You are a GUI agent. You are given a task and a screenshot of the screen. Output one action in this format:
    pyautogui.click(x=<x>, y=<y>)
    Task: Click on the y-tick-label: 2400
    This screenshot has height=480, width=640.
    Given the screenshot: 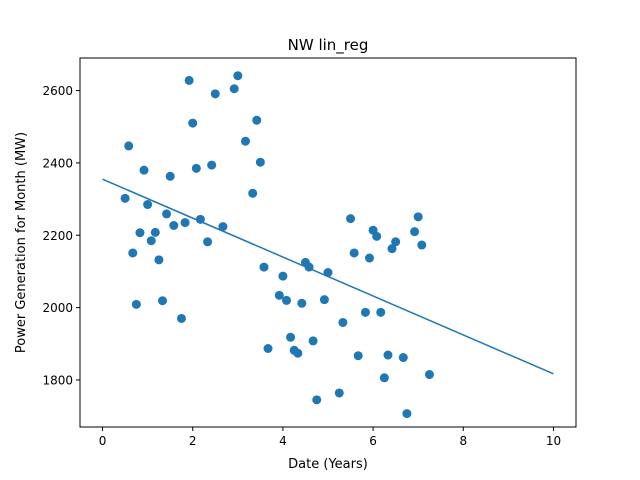 What is the action you would take?
    pyautogui.click(x=57, y=163)
    